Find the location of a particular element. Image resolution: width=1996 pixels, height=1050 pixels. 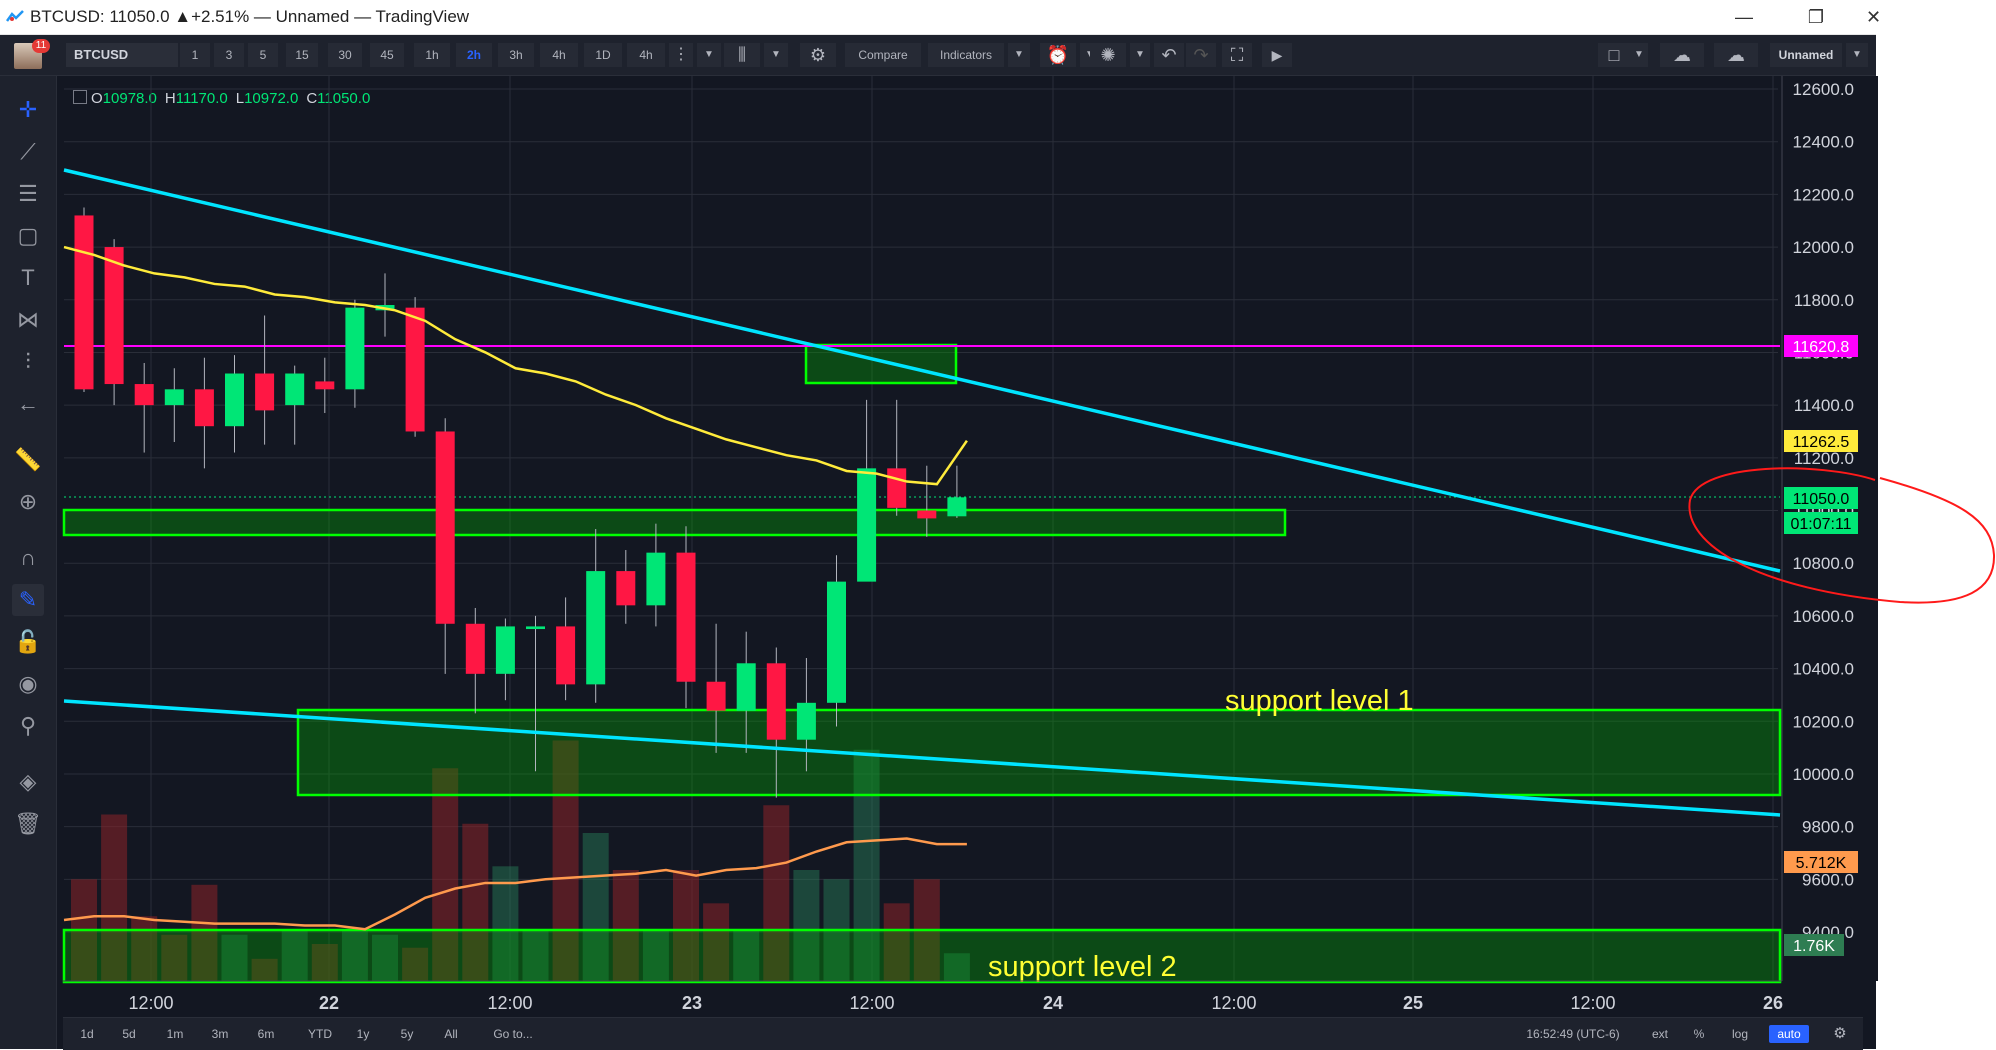

redo-icon: ↷ is located at coordinates (1201, 55).